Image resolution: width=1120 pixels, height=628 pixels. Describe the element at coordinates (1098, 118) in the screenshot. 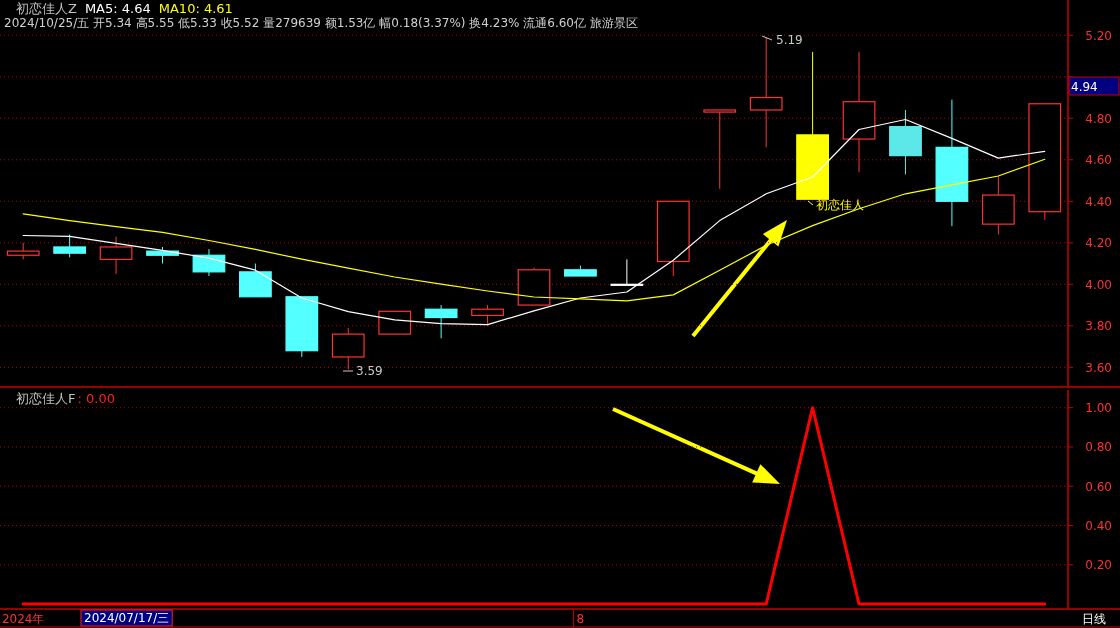

I see `y-tick-label: 4.80` at that location.